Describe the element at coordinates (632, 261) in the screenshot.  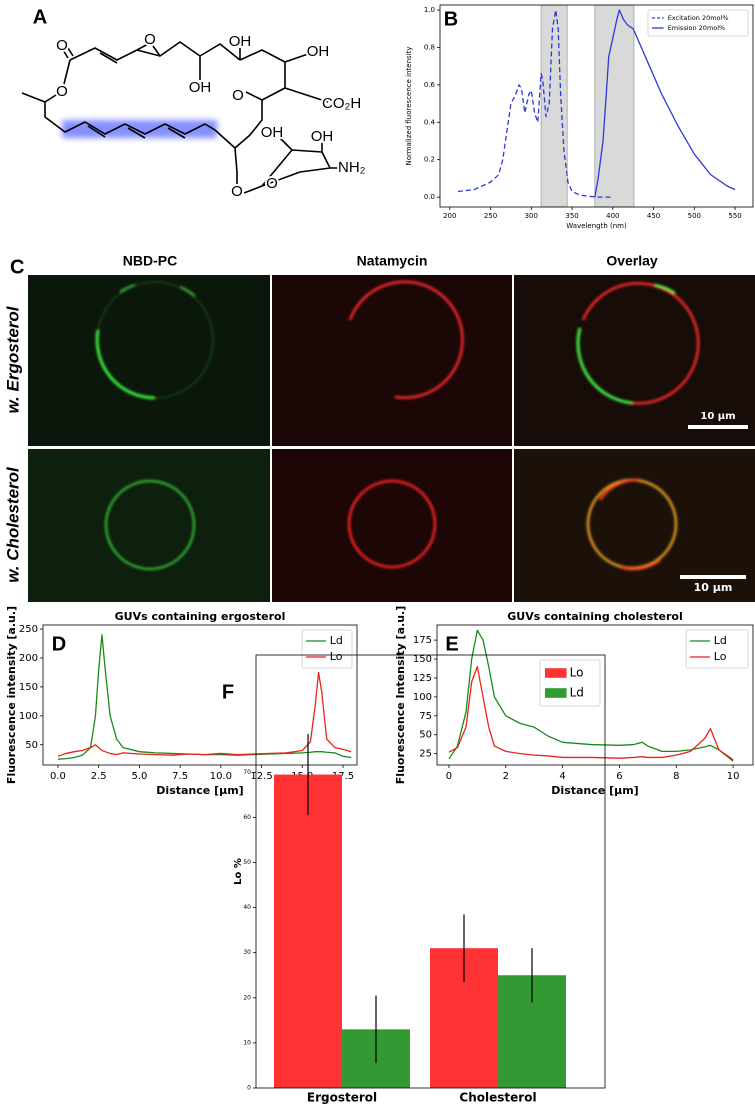
I see `column-header: Overlay` at that location.